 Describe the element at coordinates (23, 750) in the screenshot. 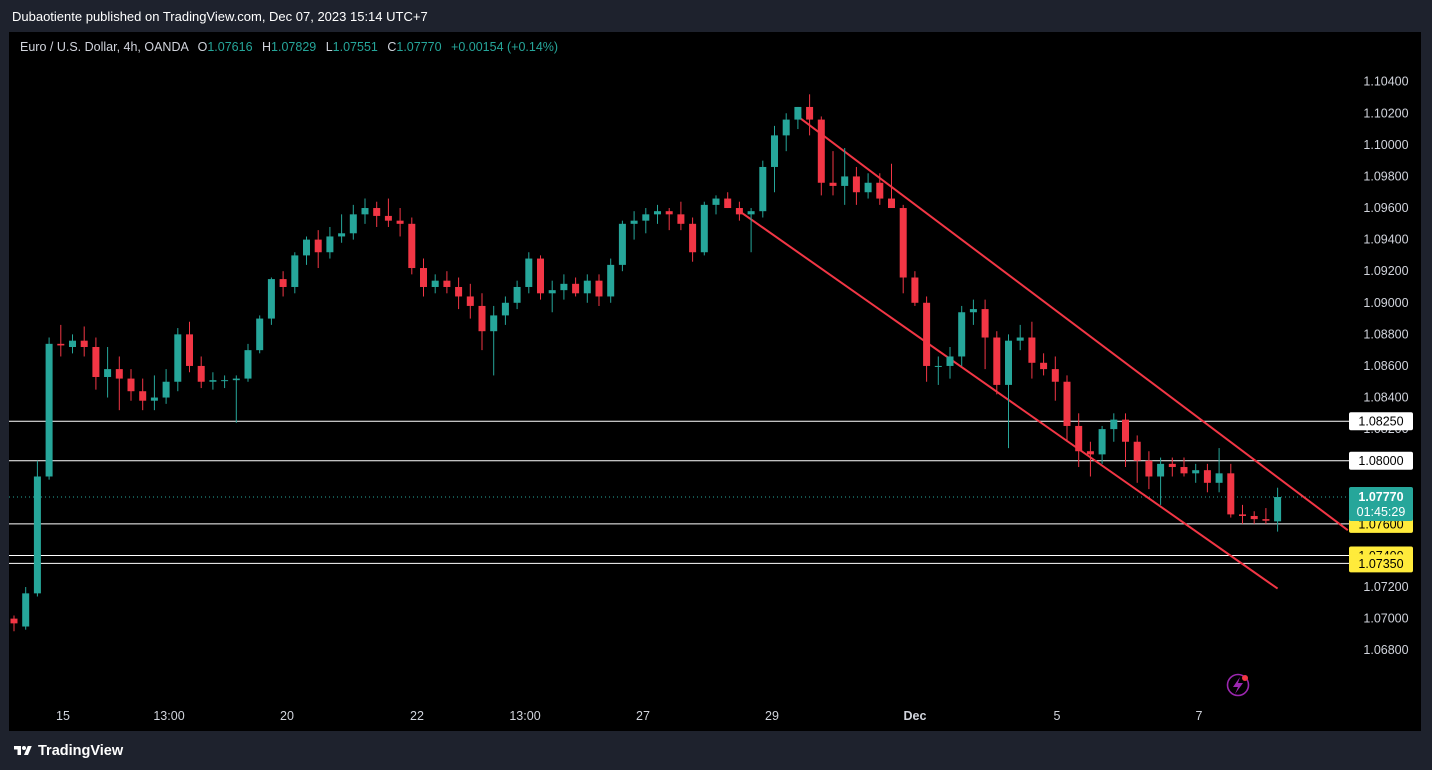

I see `tradingview-logo-icon` at that location.